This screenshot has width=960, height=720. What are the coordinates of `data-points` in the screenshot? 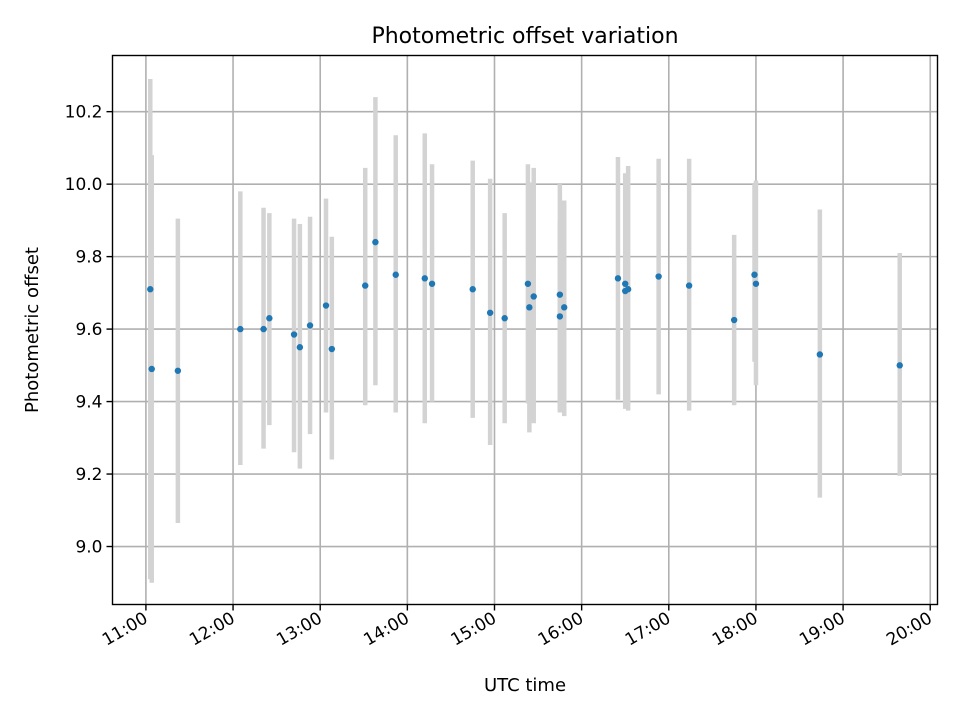 It's located at (525, 306).